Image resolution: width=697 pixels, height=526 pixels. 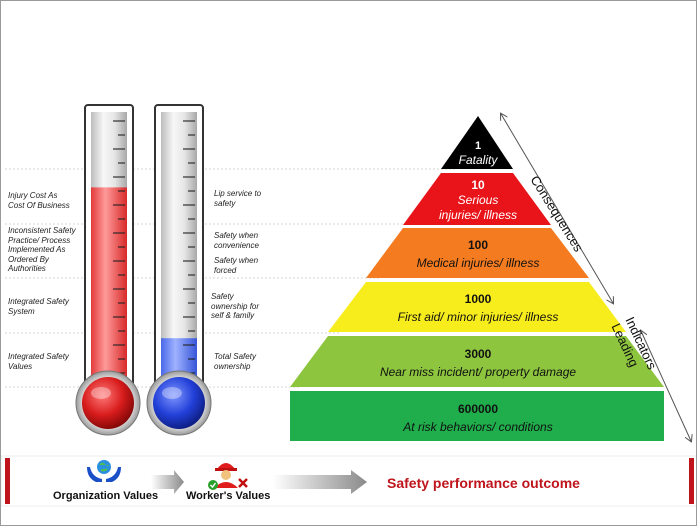 What do you see at coordinates (236, 265) in the screenshot?
I see `right-label-forced: Safety when forced` at bounding box center [236, 265].